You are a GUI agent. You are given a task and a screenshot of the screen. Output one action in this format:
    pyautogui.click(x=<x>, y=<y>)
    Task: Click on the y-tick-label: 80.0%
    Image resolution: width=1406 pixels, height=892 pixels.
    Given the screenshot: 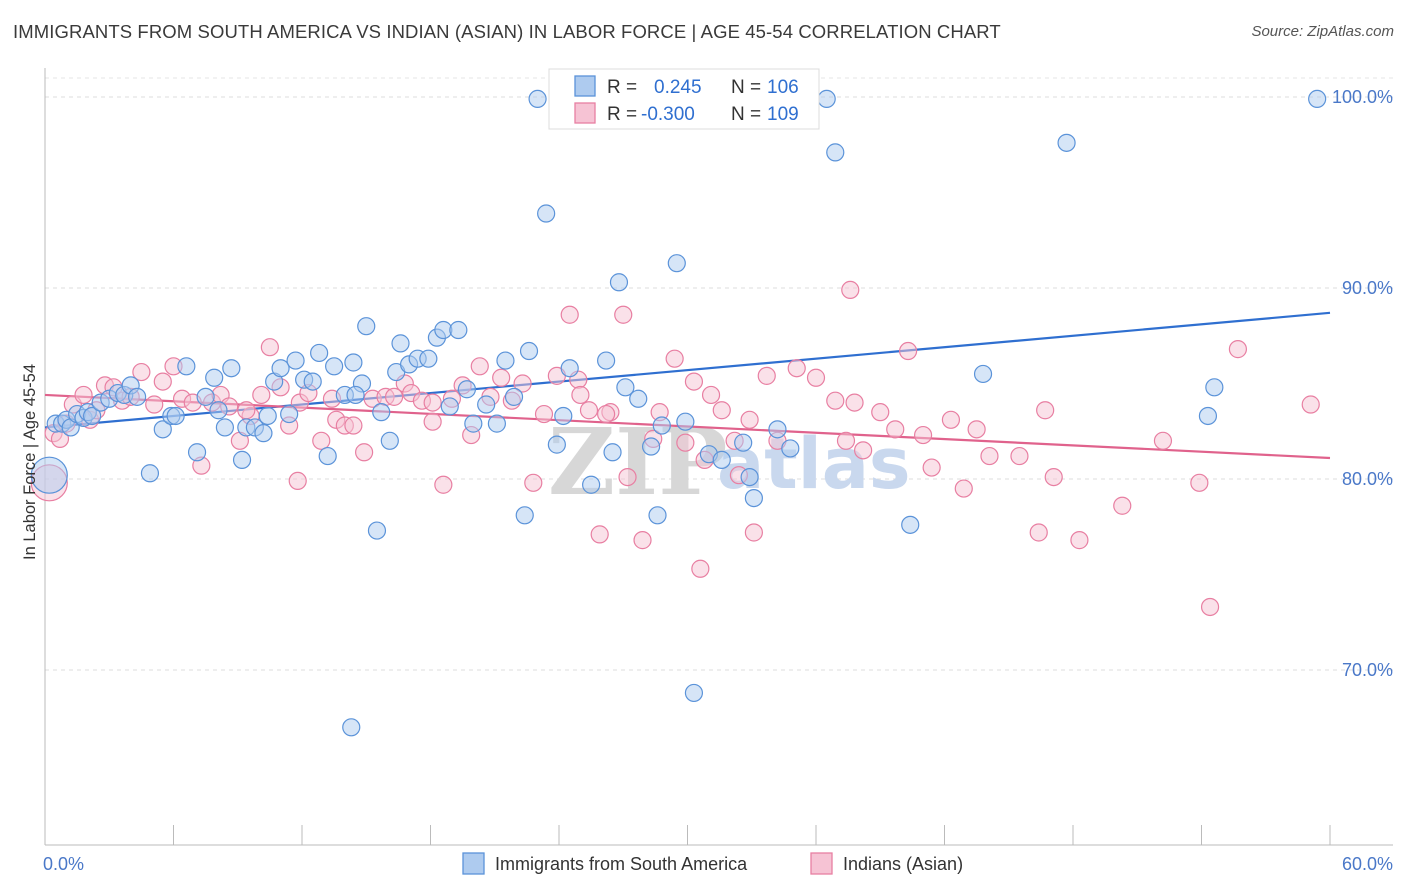 What is the action you would take?
    pyautogui.click(x=1367, y=479)
    